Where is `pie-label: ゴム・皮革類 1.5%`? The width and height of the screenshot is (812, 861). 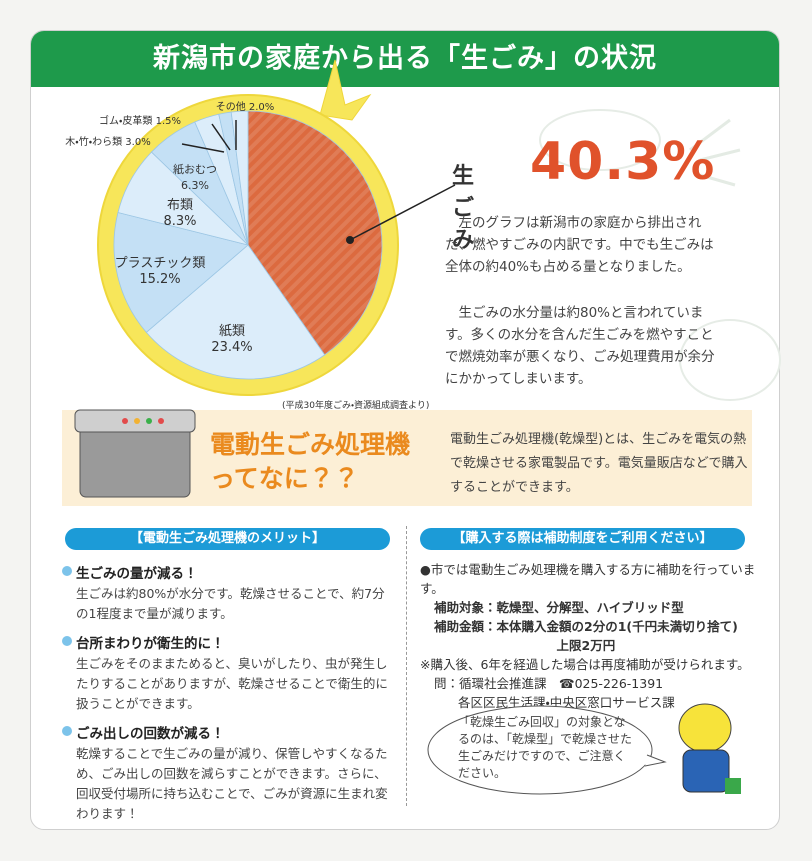 pie-label: ゴム・皮革類 1.5% is located at coordinates (140, 122).